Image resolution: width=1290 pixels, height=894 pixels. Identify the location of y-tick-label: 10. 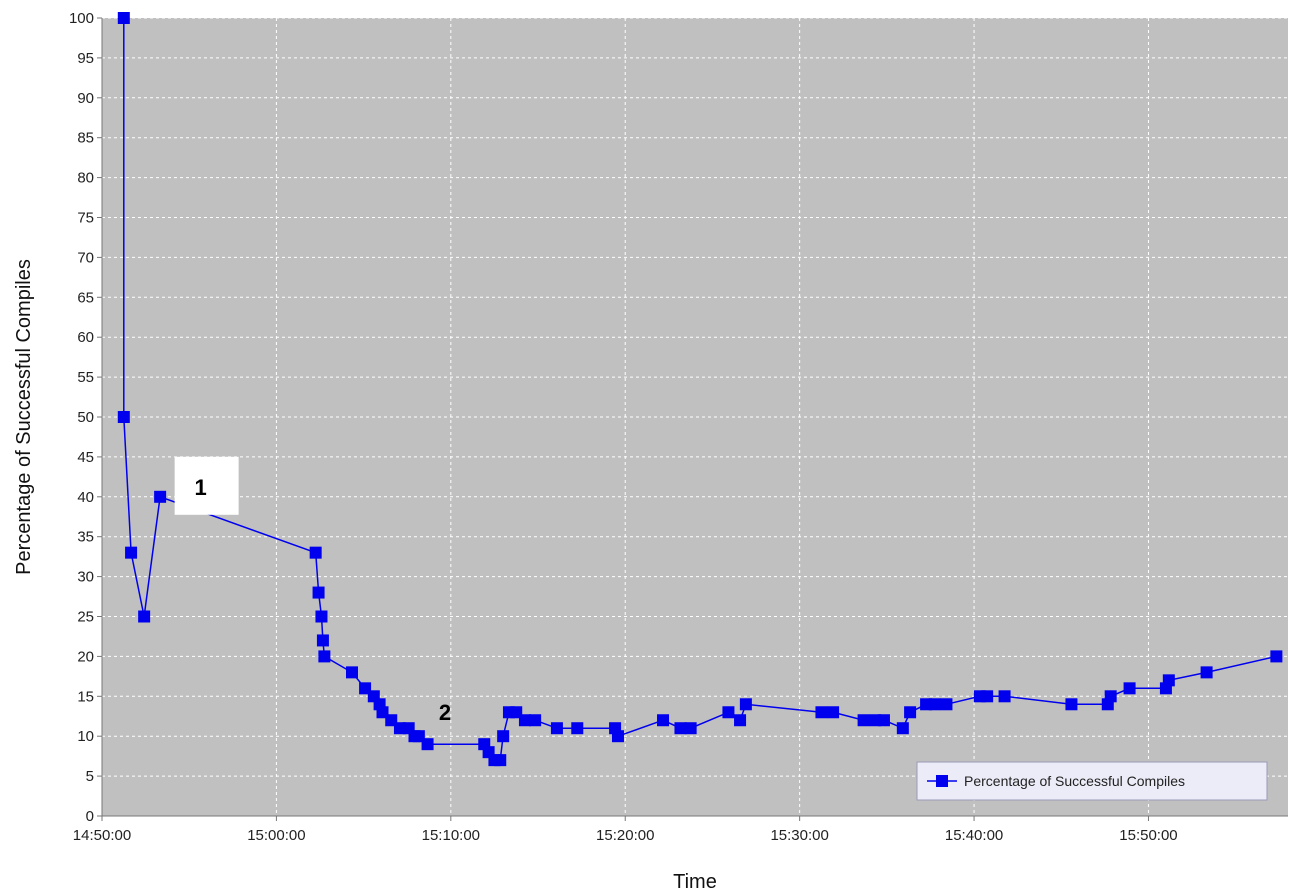
(85, 736).